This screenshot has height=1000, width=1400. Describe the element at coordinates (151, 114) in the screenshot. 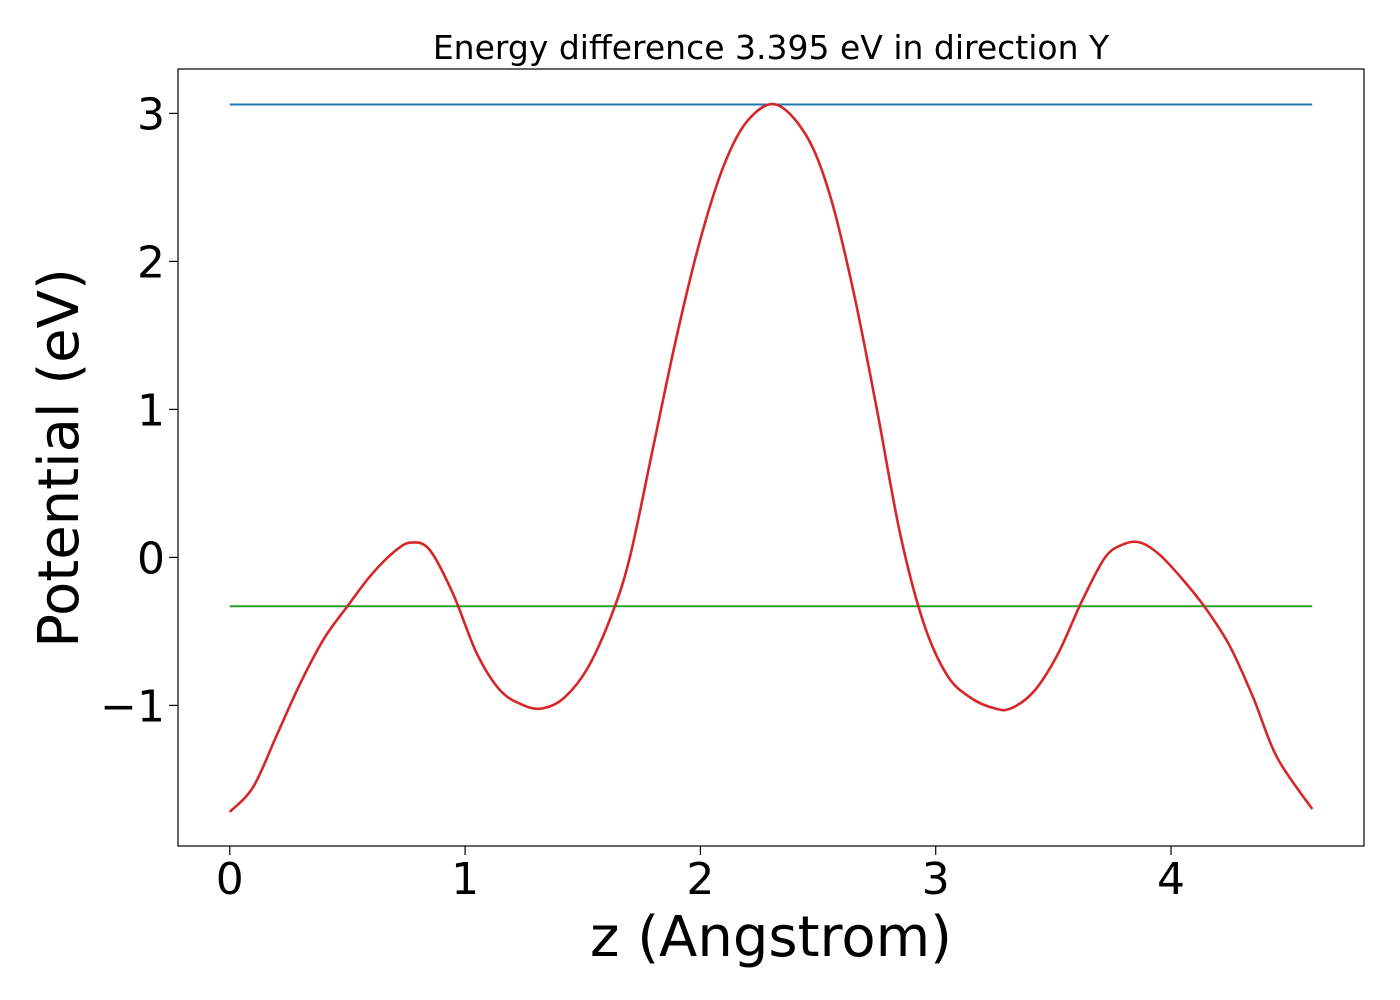

I see `y-tick-label: 3` at that location.